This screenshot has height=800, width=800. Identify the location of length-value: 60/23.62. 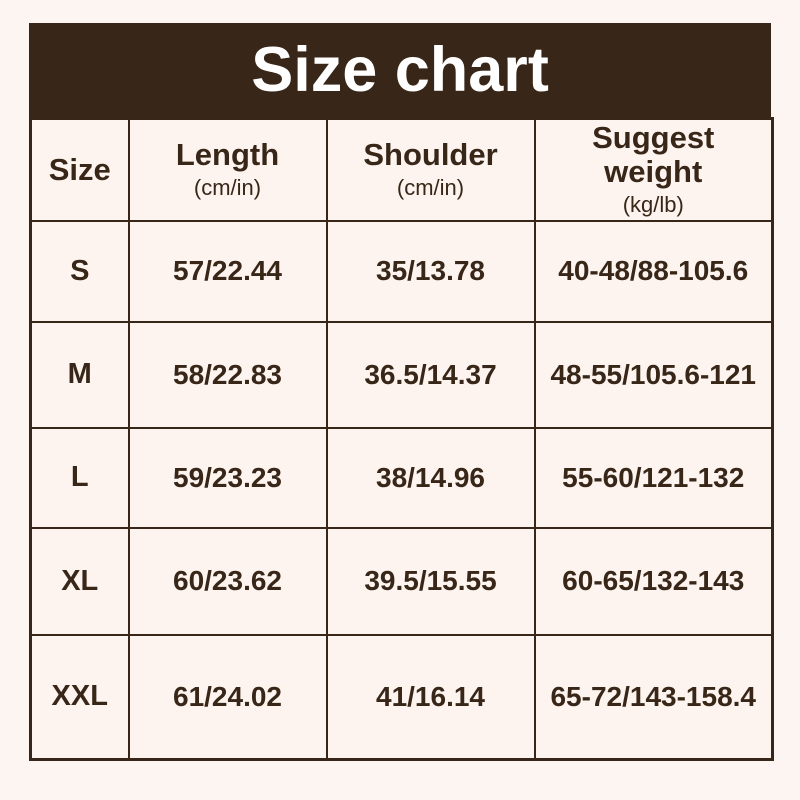
(227, 581).